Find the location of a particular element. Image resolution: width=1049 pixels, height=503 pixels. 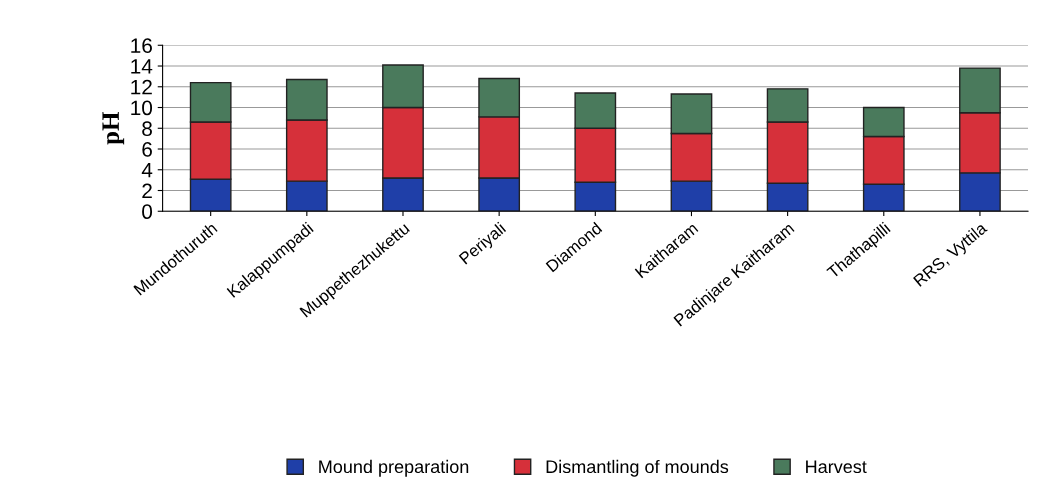

y-tick-label: 2 is located at coordinates (147, 191).